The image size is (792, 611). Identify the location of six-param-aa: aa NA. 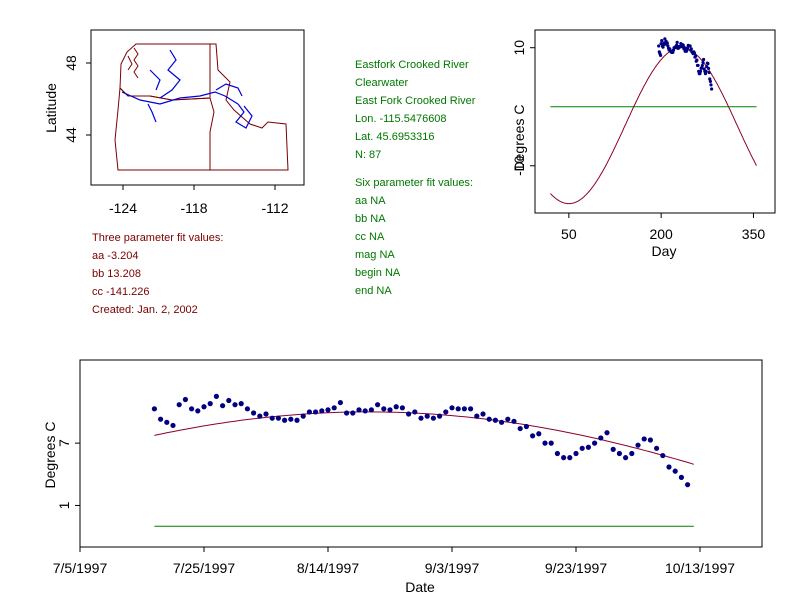
(370, 201).